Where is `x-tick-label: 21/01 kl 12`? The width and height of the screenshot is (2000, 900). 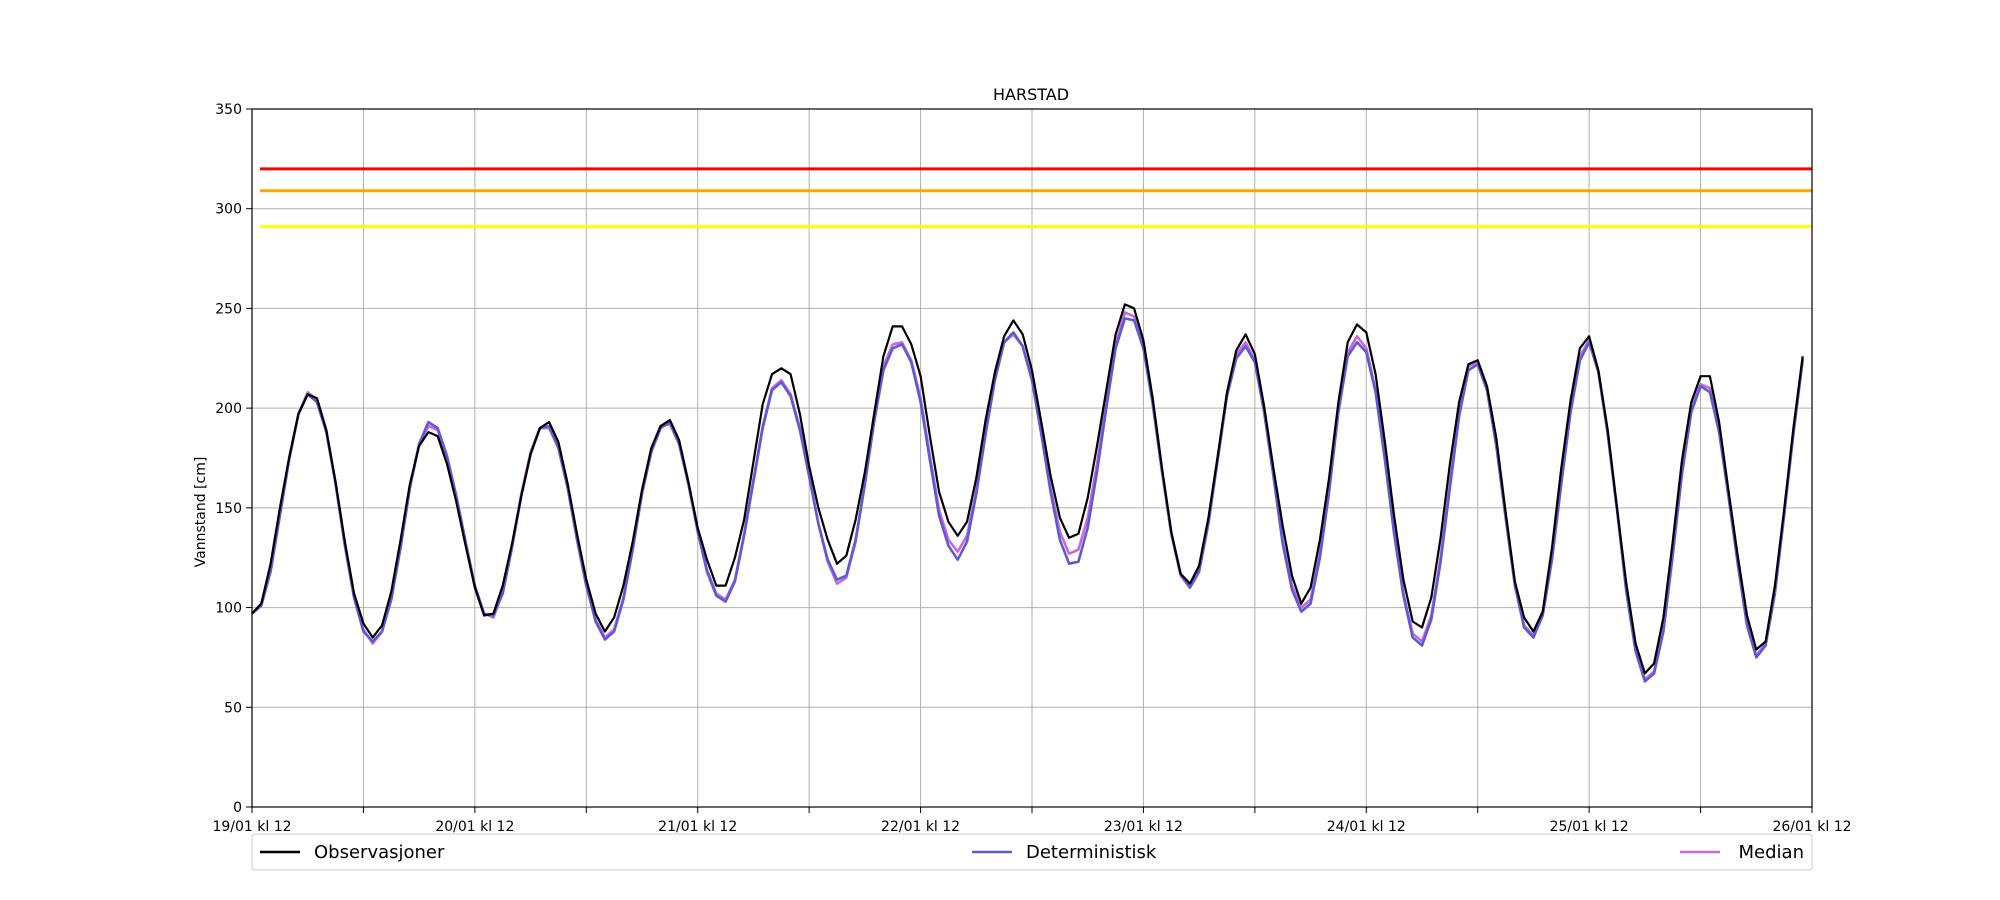
x-tick-label: 21/01 kl 12 is located at coordinates (697, 827).